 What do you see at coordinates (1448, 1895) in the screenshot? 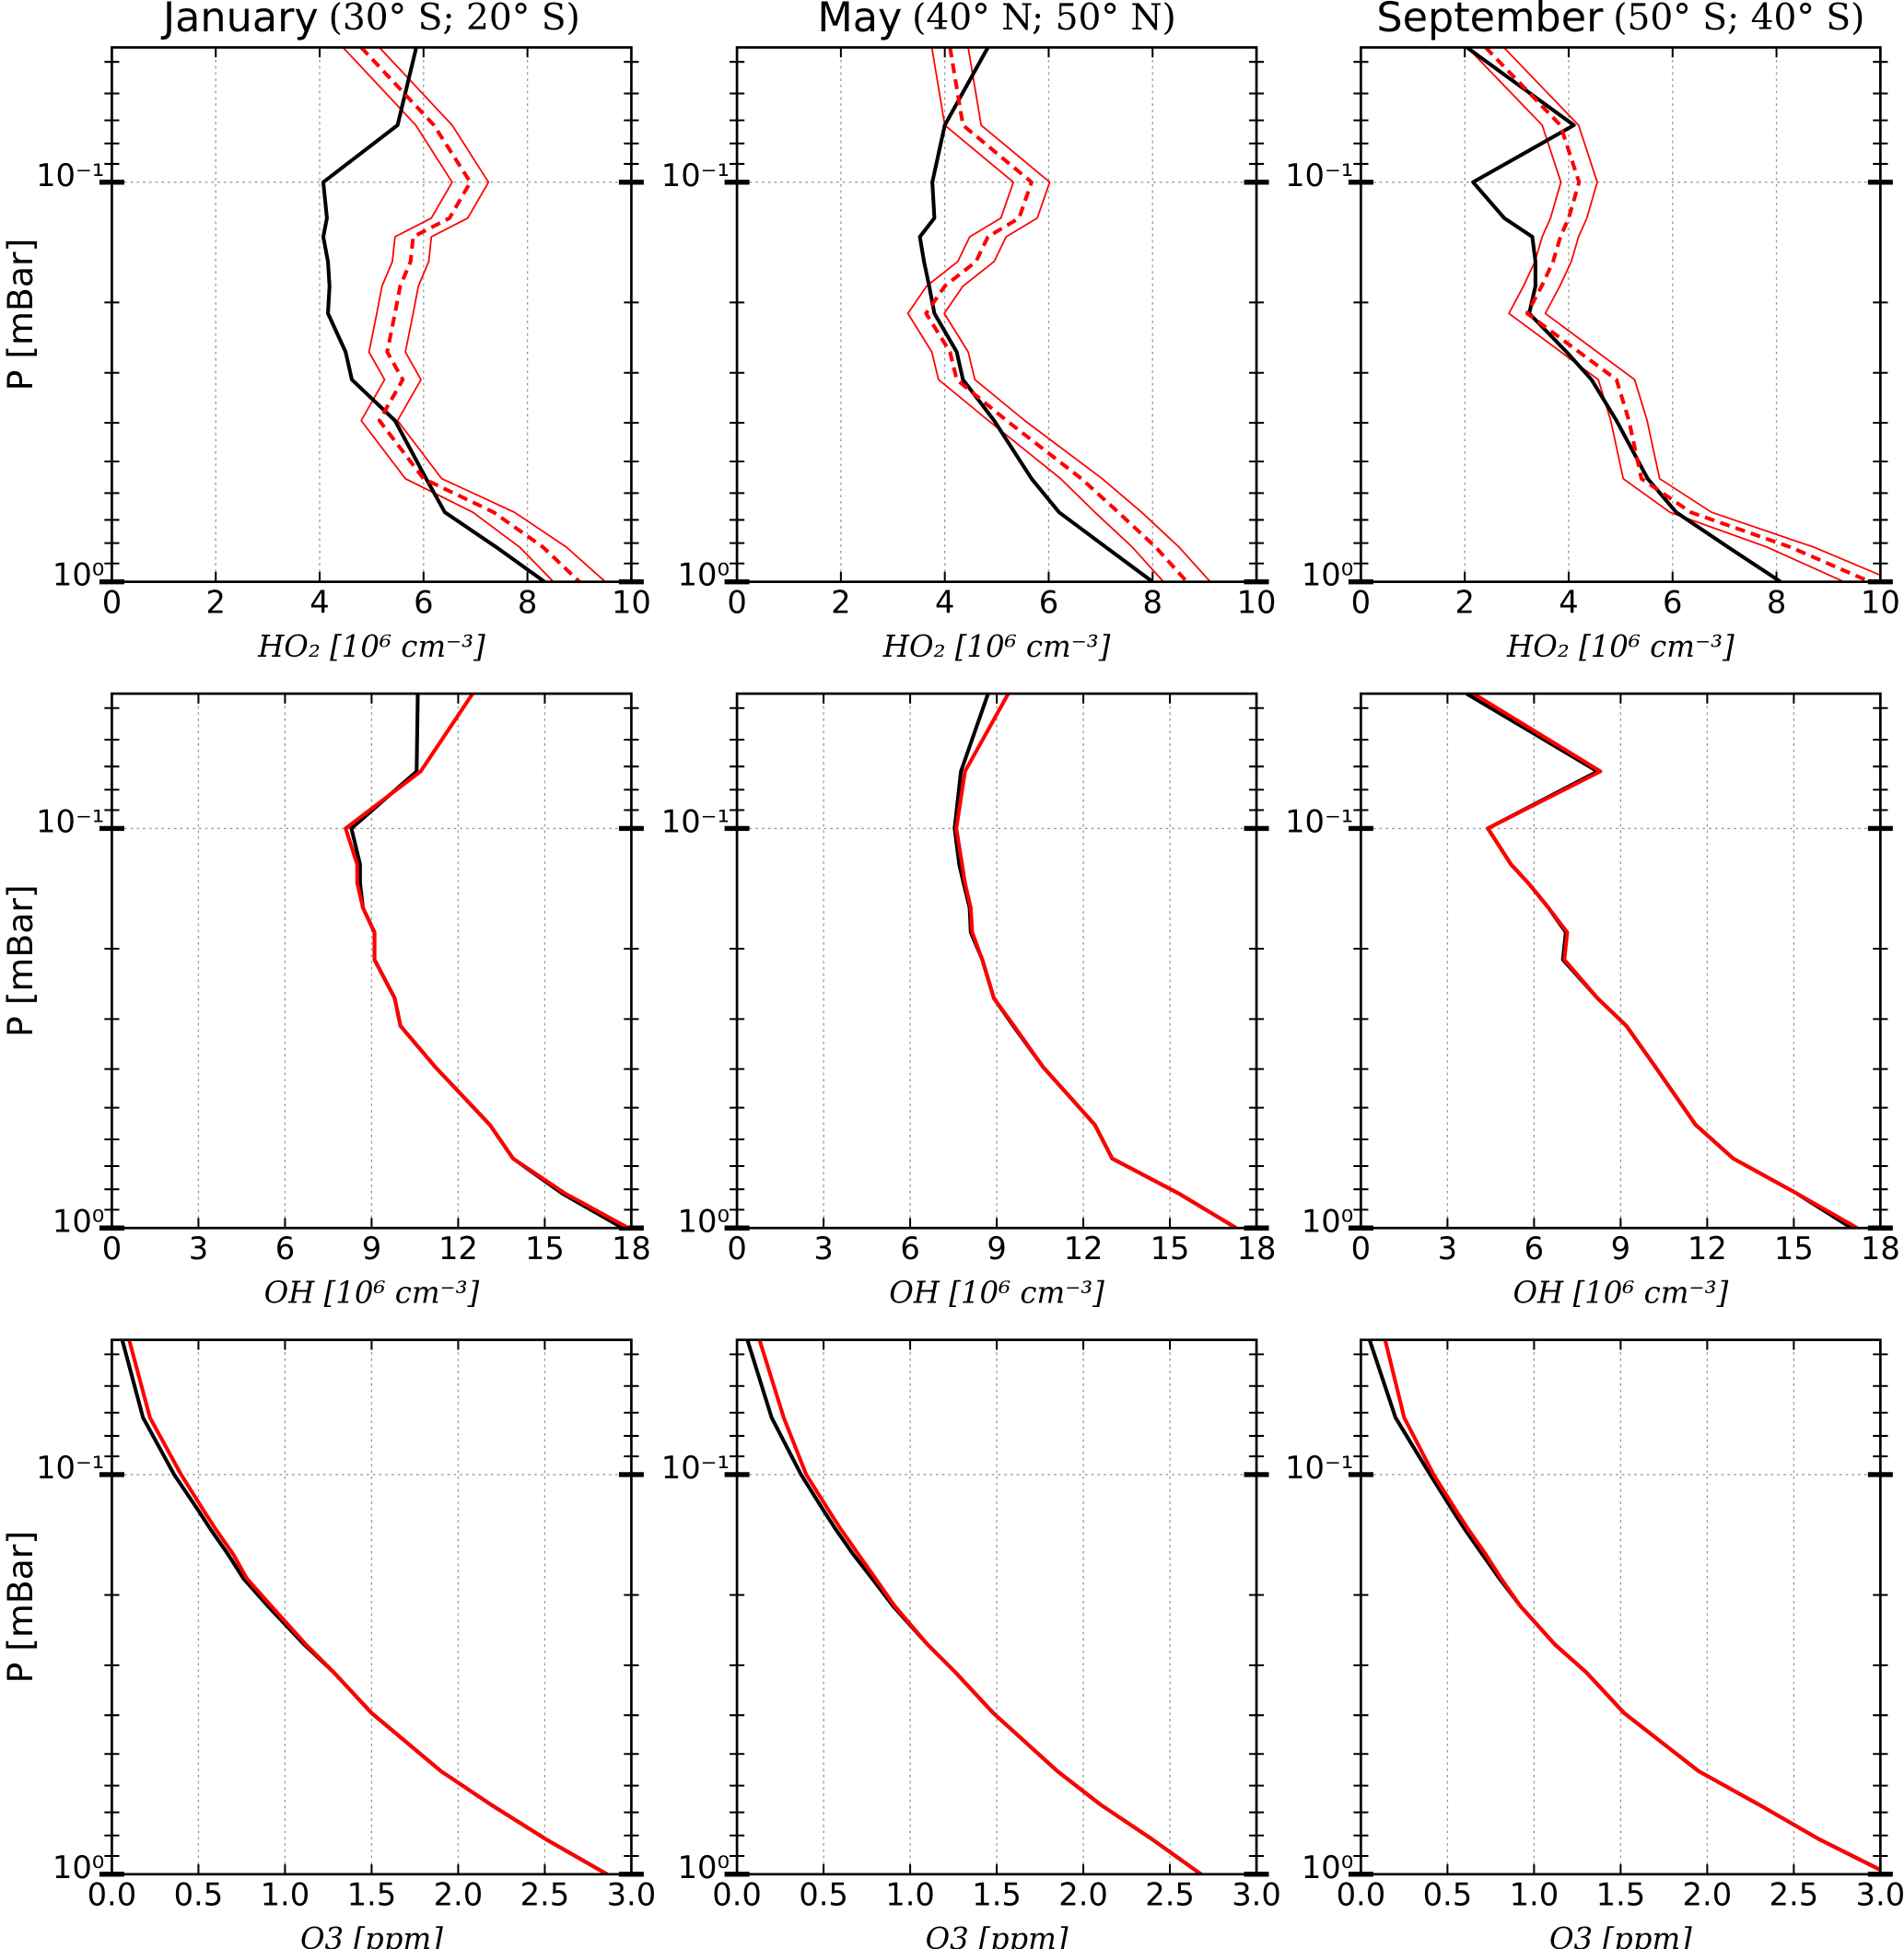
I see `x-tick-label: 0.5` at bounding box center [1448, 1895].